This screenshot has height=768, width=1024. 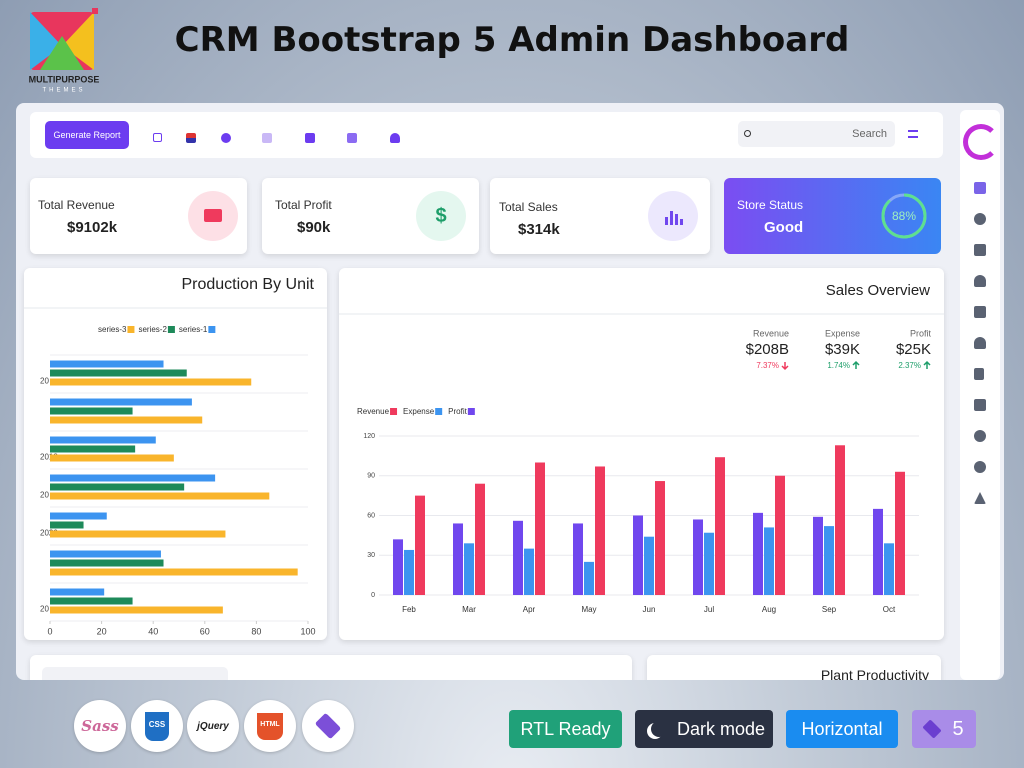 What do you see at coordinates (49, 631) in the screenshot?
I see `x-tick-label: 0` at bounding box center [49, 631].